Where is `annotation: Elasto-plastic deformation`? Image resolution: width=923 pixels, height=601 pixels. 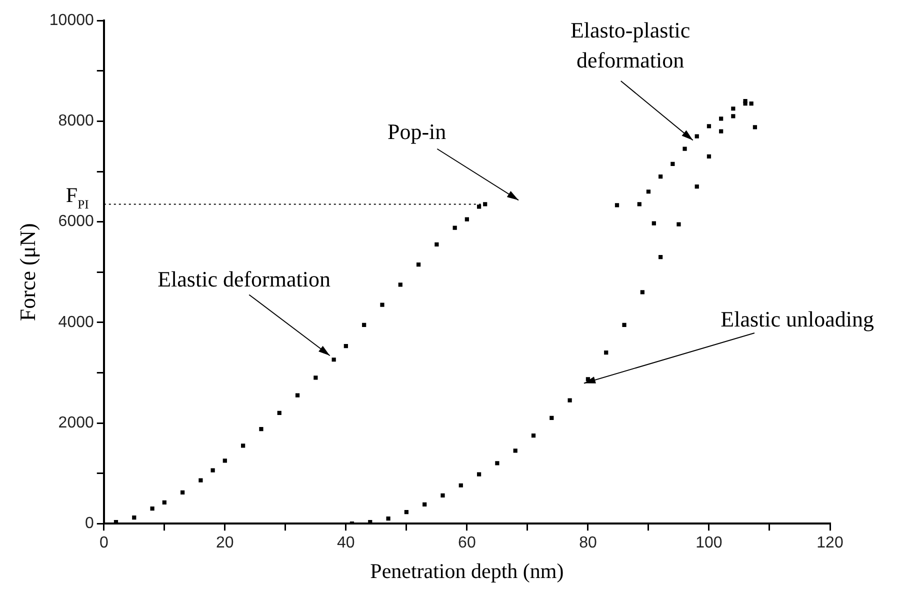
annotation: Elasto-plastic deformation is located at coordinates (630, 45).